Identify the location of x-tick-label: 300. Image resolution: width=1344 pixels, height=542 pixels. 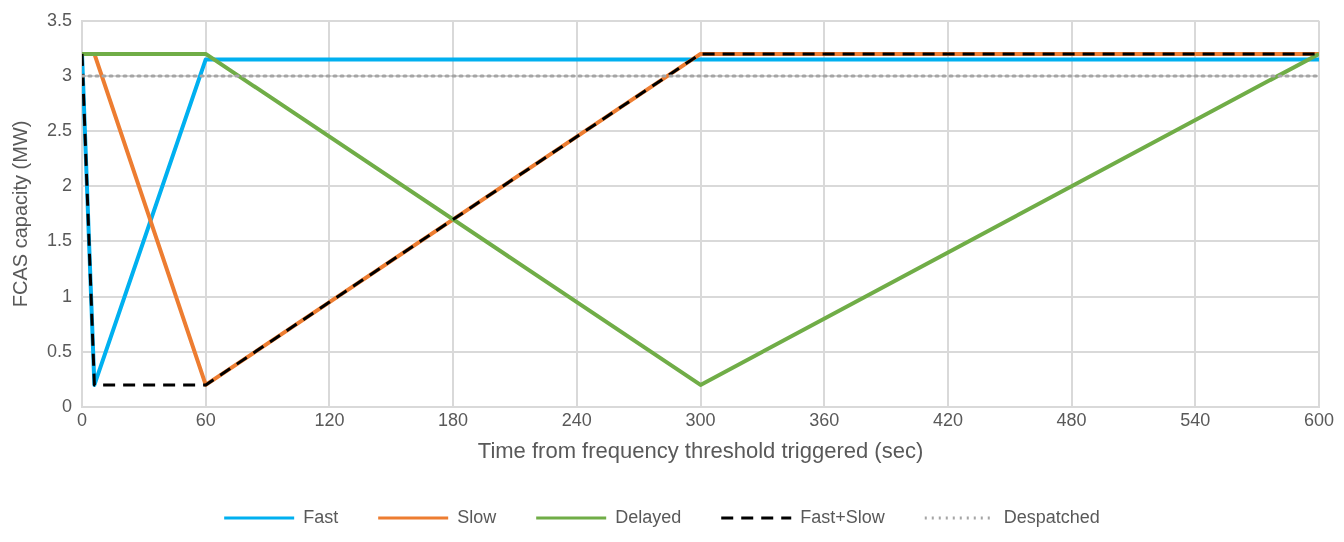
(700, 419).